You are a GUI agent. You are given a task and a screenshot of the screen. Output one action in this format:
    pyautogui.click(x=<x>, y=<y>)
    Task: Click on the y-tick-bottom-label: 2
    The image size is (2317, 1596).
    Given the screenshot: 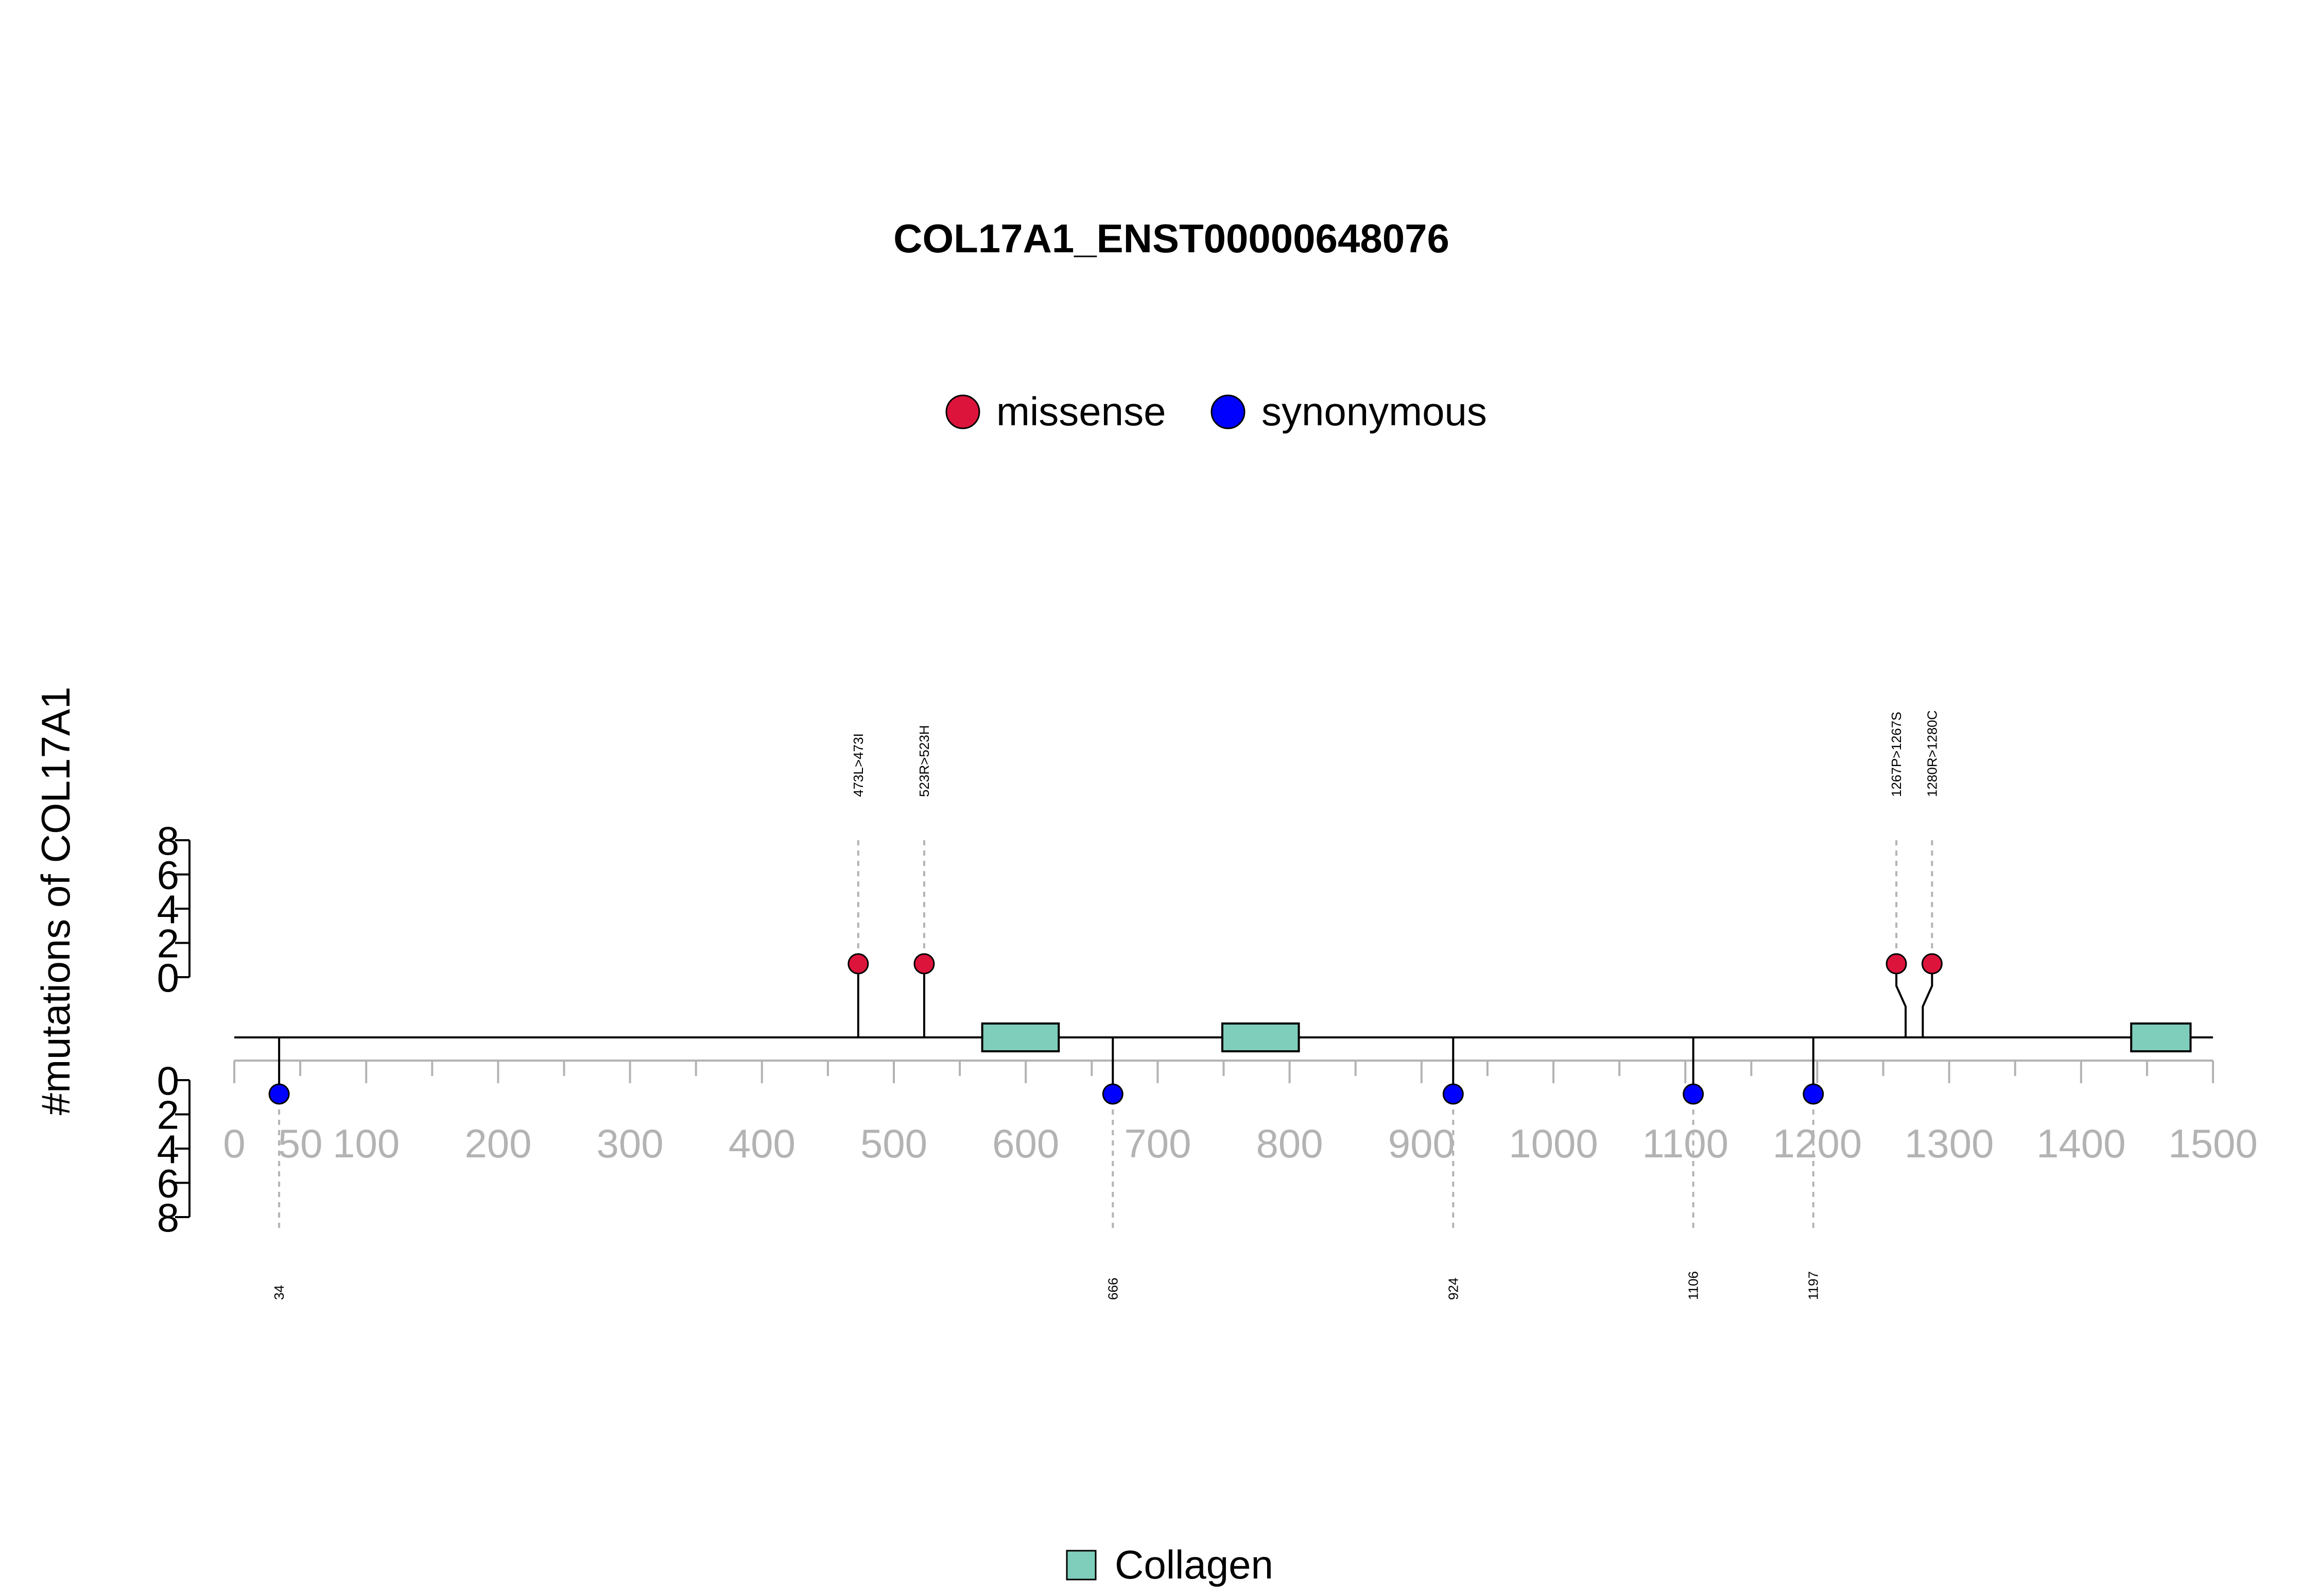 What is the action you would take?
    pyautogui.click(x=168, y=1115)
    